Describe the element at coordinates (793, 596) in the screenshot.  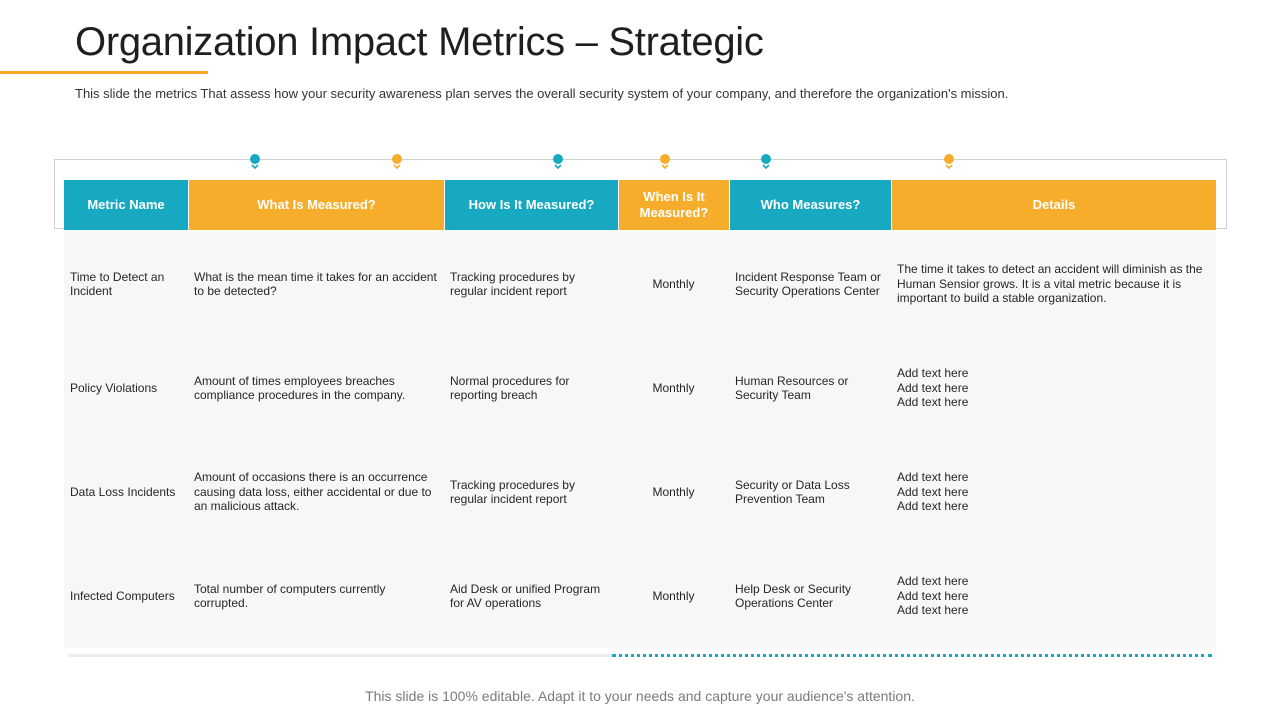
I see `who-measures-cell: Help Desk or Security Operations Center` at that location.